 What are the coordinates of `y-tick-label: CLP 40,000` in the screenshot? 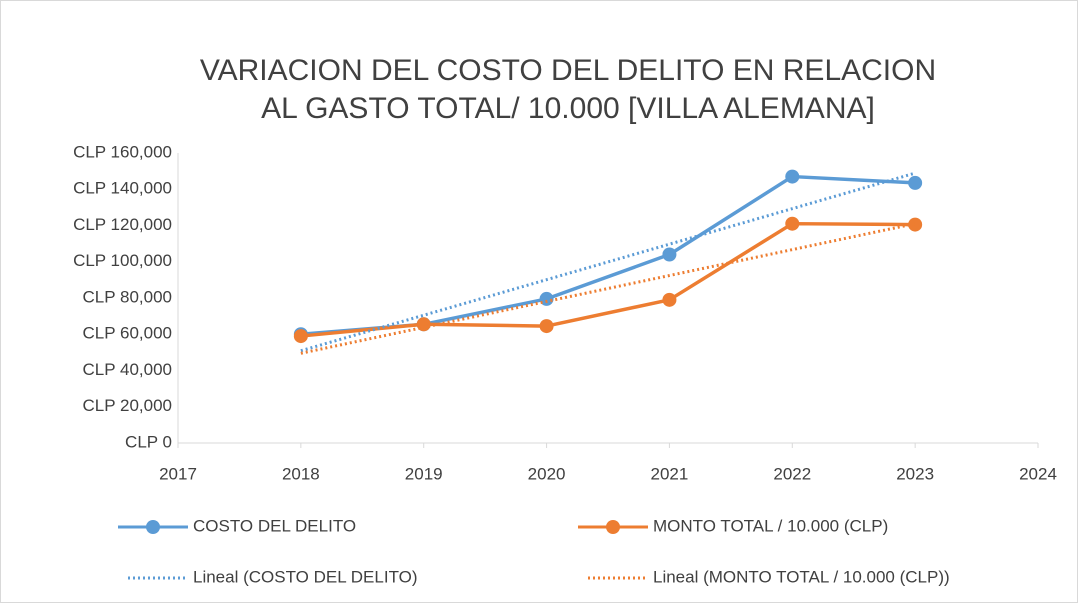 It's located at (127, 369).